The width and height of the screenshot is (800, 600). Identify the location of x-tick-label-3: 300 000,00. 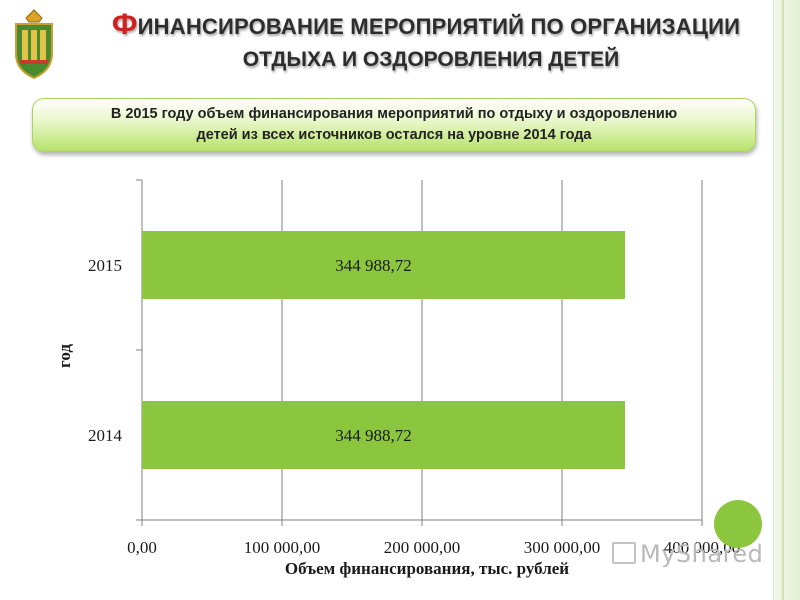
(562, 547).